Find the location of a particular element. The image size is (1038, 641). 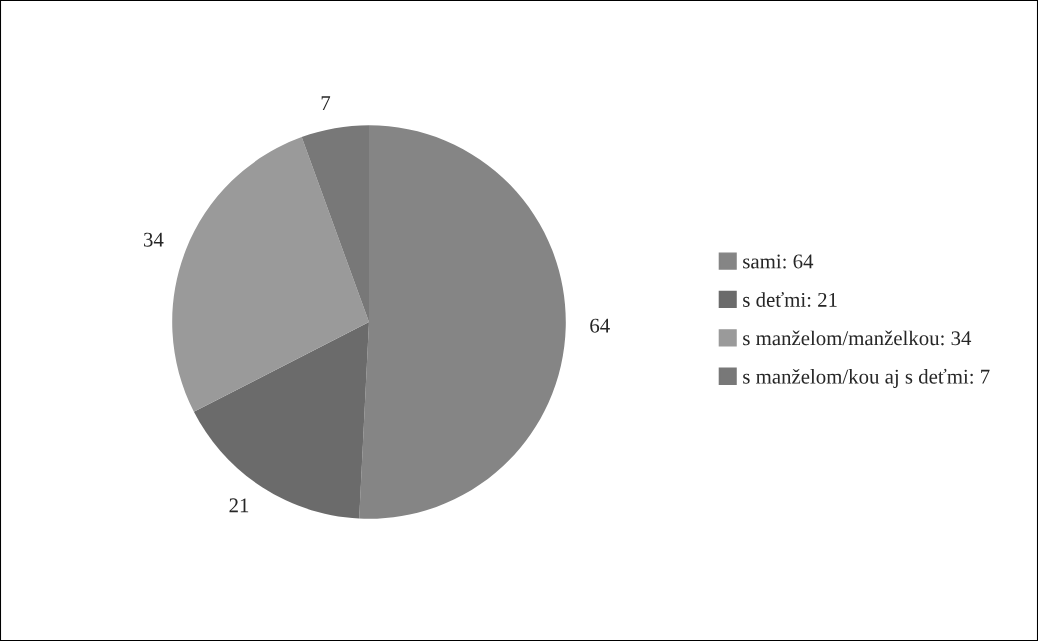

data-label: 64 is located at coordinates (600, 325).